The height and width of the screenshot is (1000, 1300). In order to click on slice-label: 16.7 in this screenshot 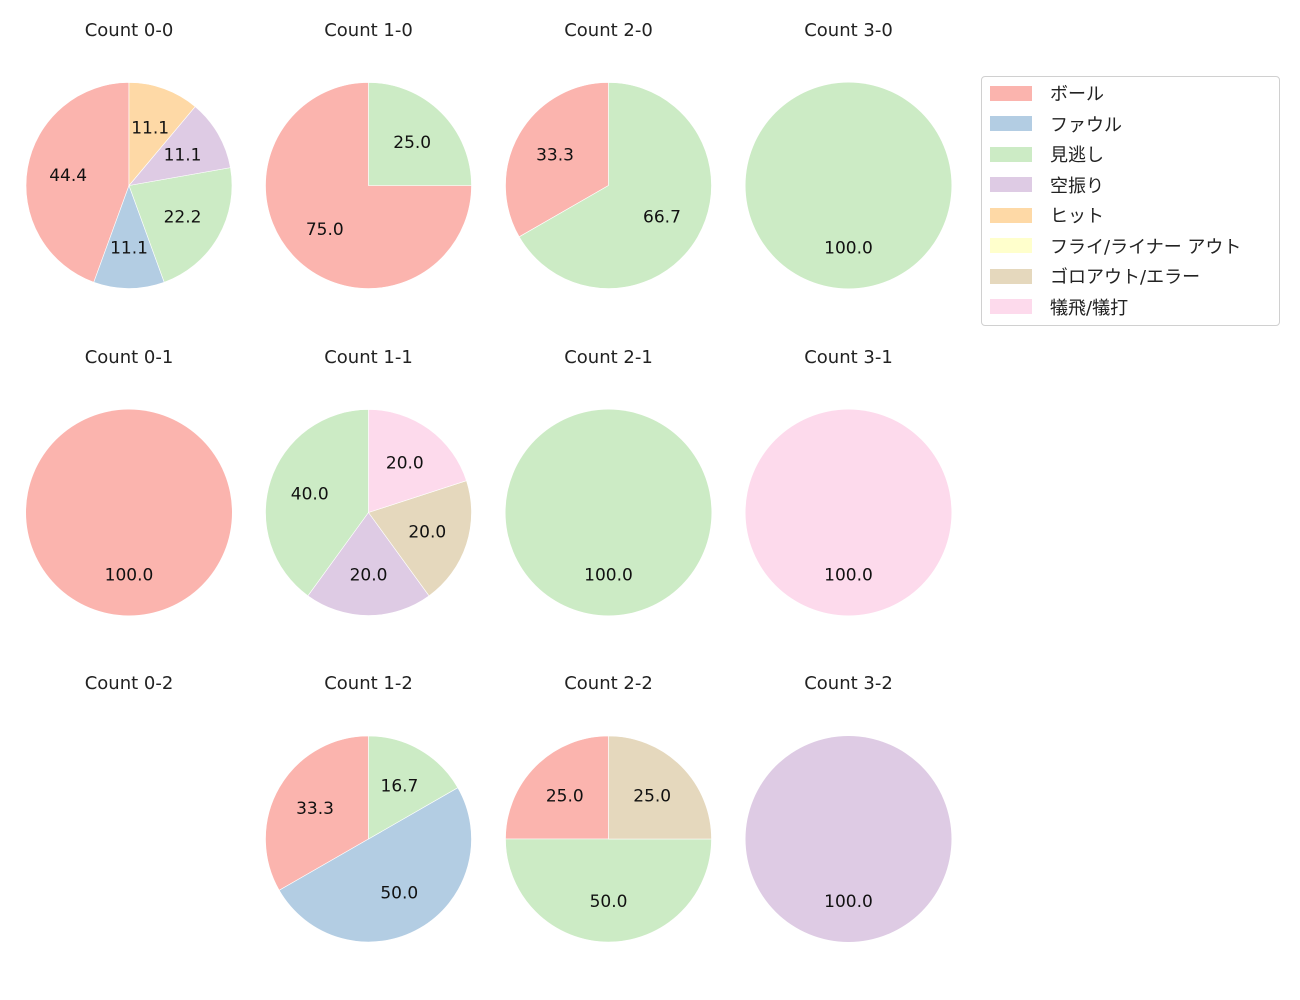, I will do `click(400, 787)`.